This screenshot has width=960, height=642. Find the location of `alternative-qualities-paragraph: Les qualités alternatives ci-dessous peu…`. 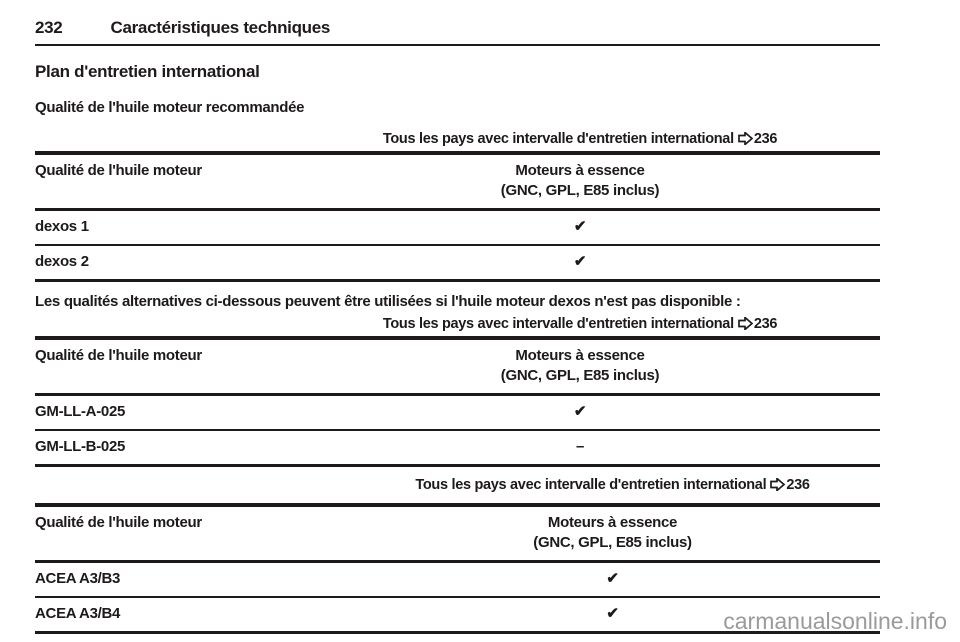

alternative-qualities-paragraph: Les qualités alternatives ci-dessous peu… is located at coordinates (388, 301).